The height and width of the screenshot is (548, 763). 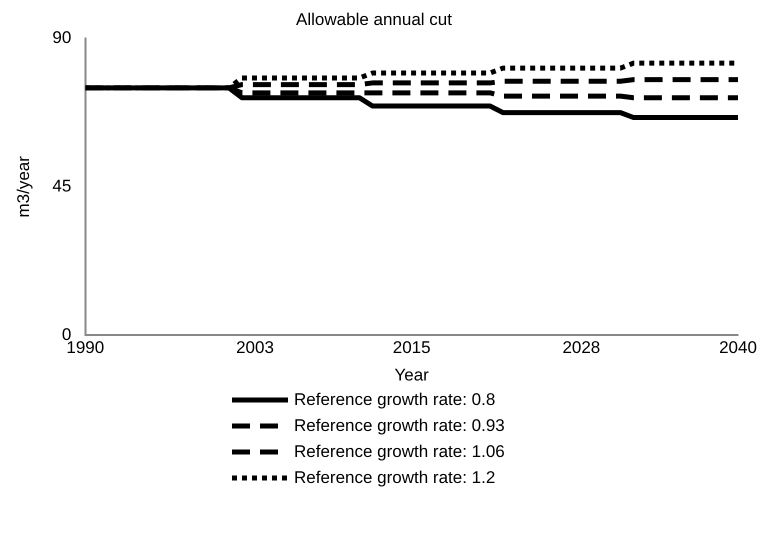 What do you see at coordinates (399, 426) in the screenshot?
I see `legend-label: Reference growth rate: 0.93` at bounding box center [399, 426].